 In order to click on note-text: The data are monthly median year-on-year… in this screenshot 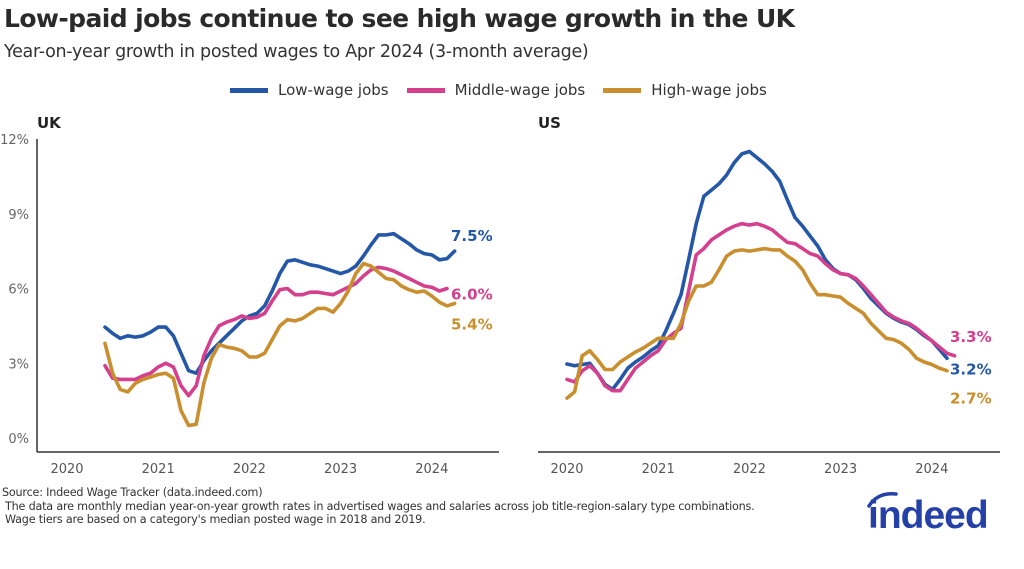, I will do `click(380, 506)`.